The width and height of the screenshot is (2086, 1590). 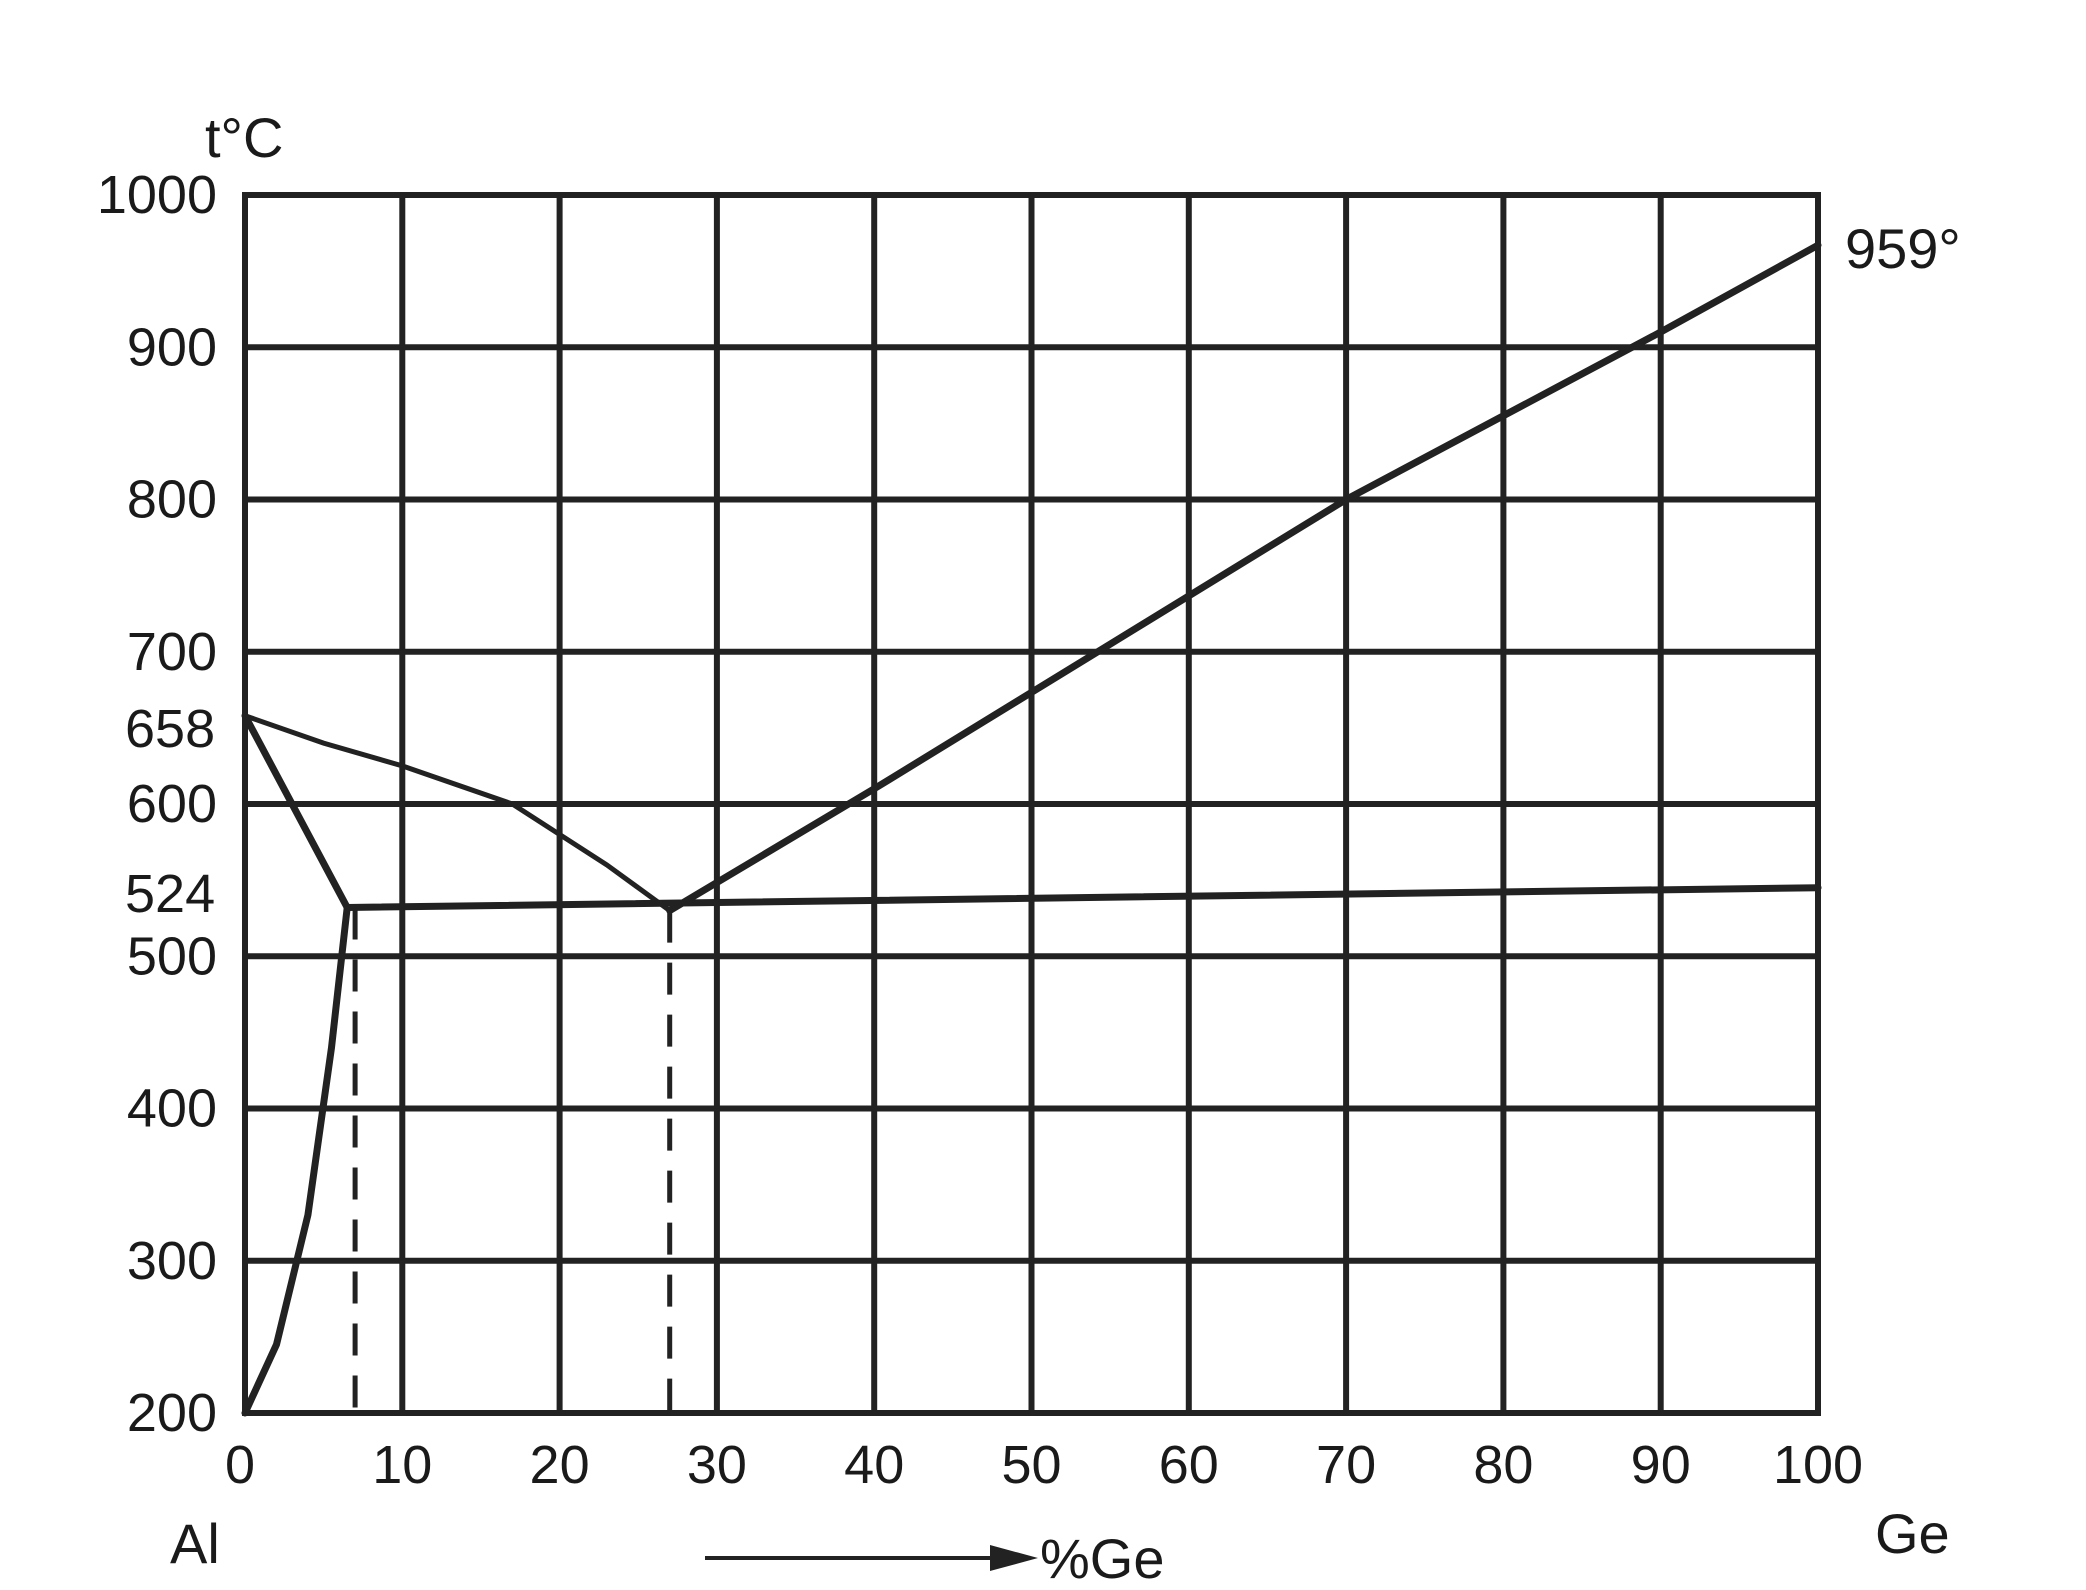 I want to click on x-tick-label-100: 100, so click(x=1818, y=1465).